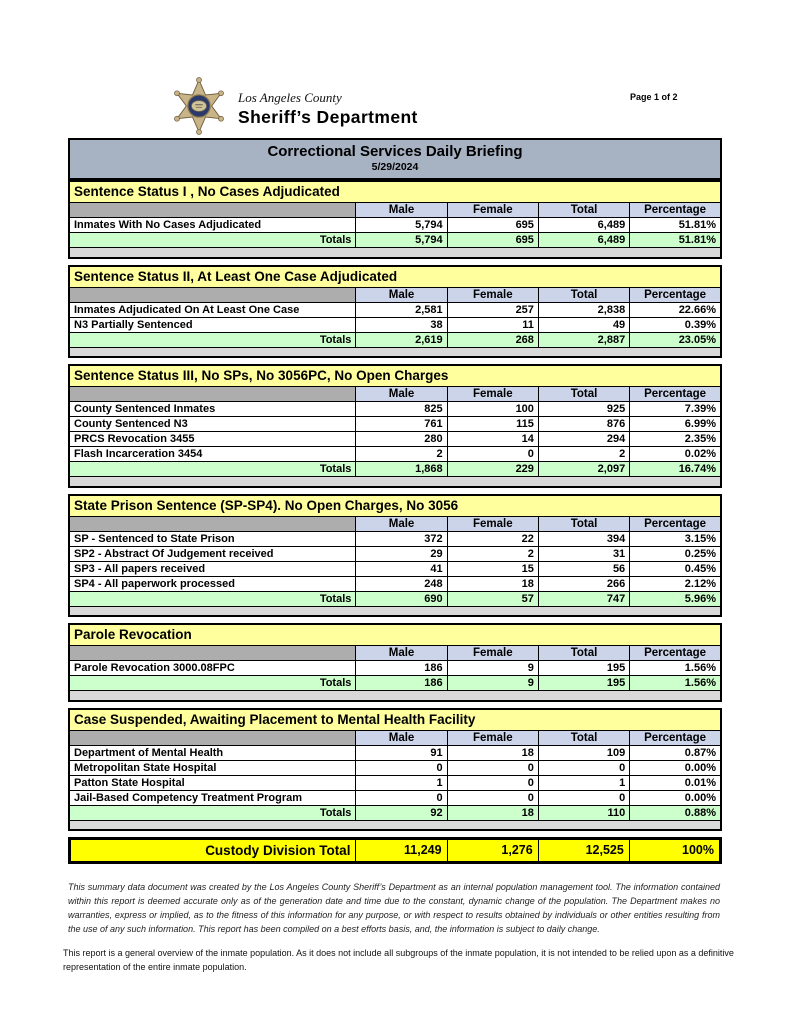 This screenshot has width=791, height=1024. What do you see at coordinates (675, 409) in the screenshot?
I see `row-value: 7.39%` at bounding box center [675, 409].